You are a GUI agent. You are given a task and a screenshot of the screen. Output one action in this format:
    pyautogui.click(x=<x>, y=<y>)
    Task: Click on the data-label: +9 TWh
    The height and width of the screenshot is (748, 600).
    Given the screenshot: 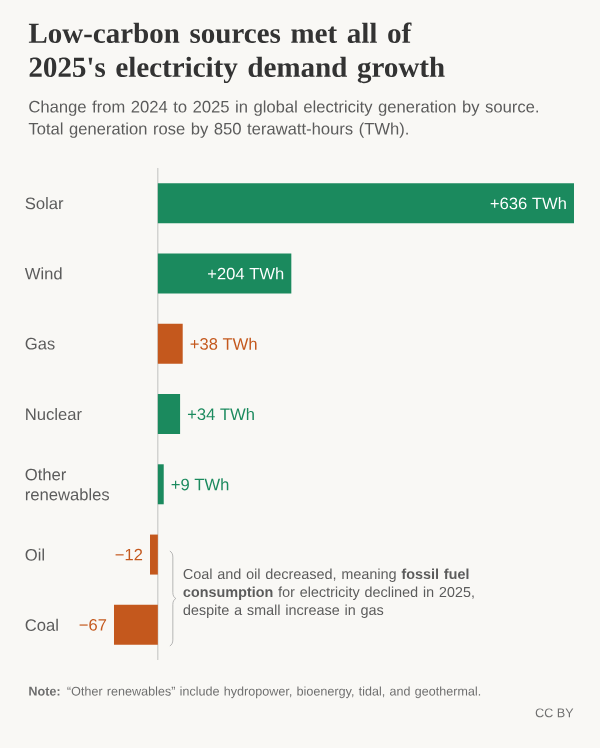 What is the action you would take?
    pyautogui.click(x=200, y=484)
    